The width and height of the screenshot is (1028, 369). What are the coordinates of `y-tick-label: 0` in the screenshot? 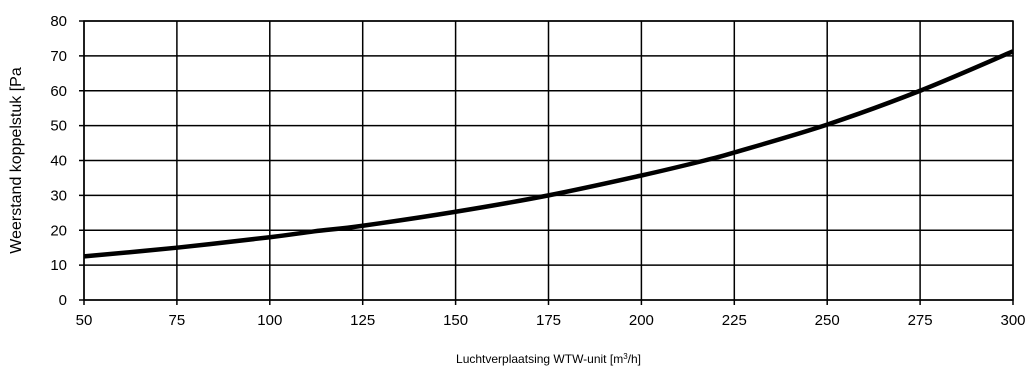 It's located at (63, 300).